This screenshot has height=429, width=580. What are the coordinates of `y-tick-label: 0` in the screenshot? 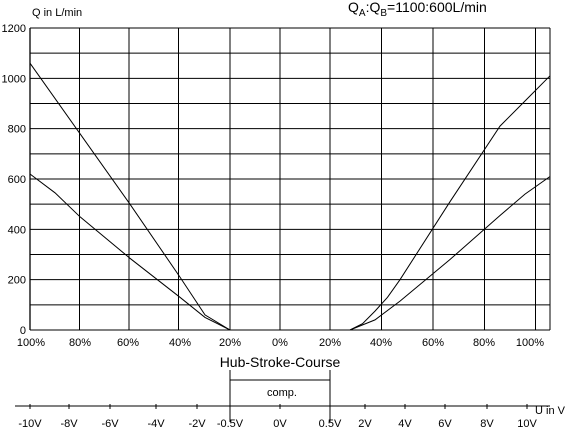 It's located at (23, 331).